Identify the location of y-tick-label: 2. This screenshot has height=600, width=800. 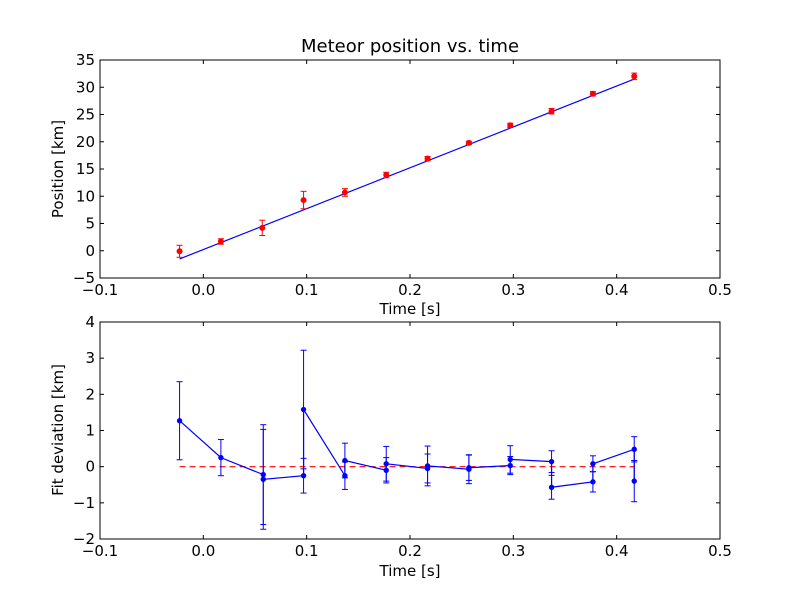
(90, 394).